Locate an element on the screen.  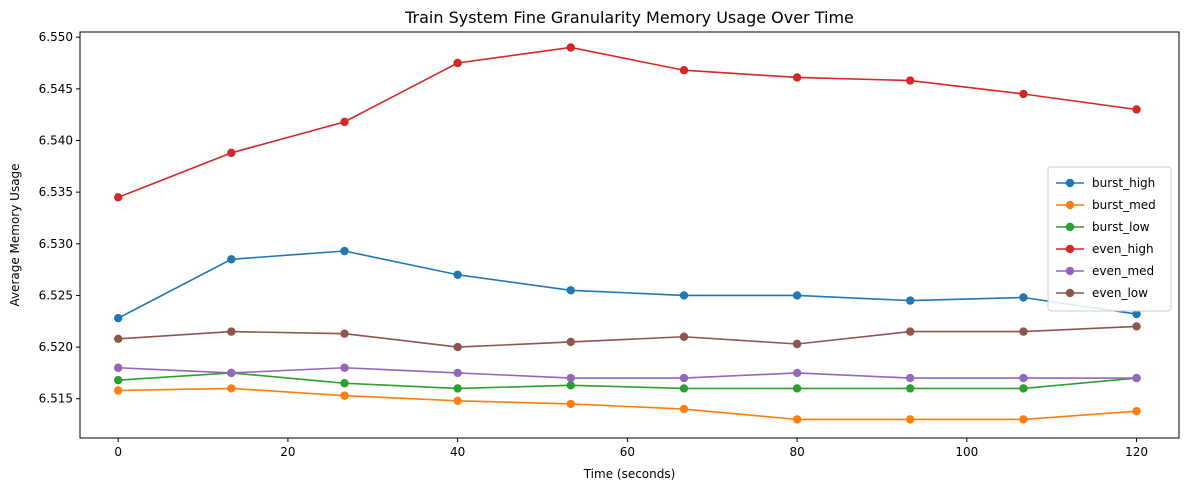
series-line-burst_high is located at coordinates (627, 284).